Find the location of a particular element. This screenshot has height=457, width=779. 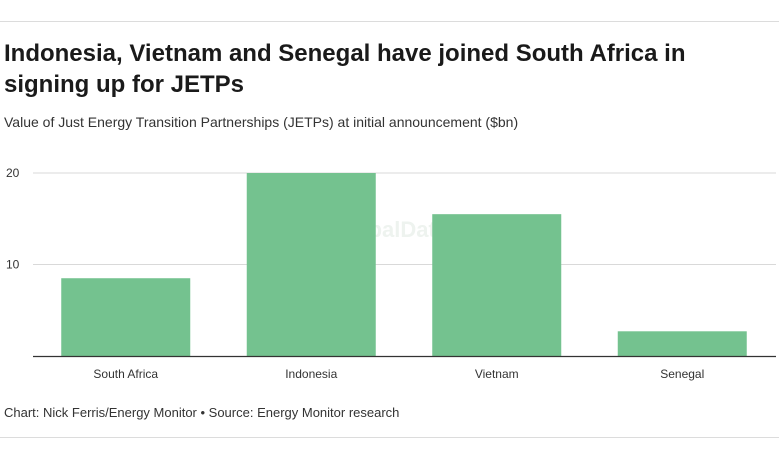

top-divider is located at coordinates (389, 21).